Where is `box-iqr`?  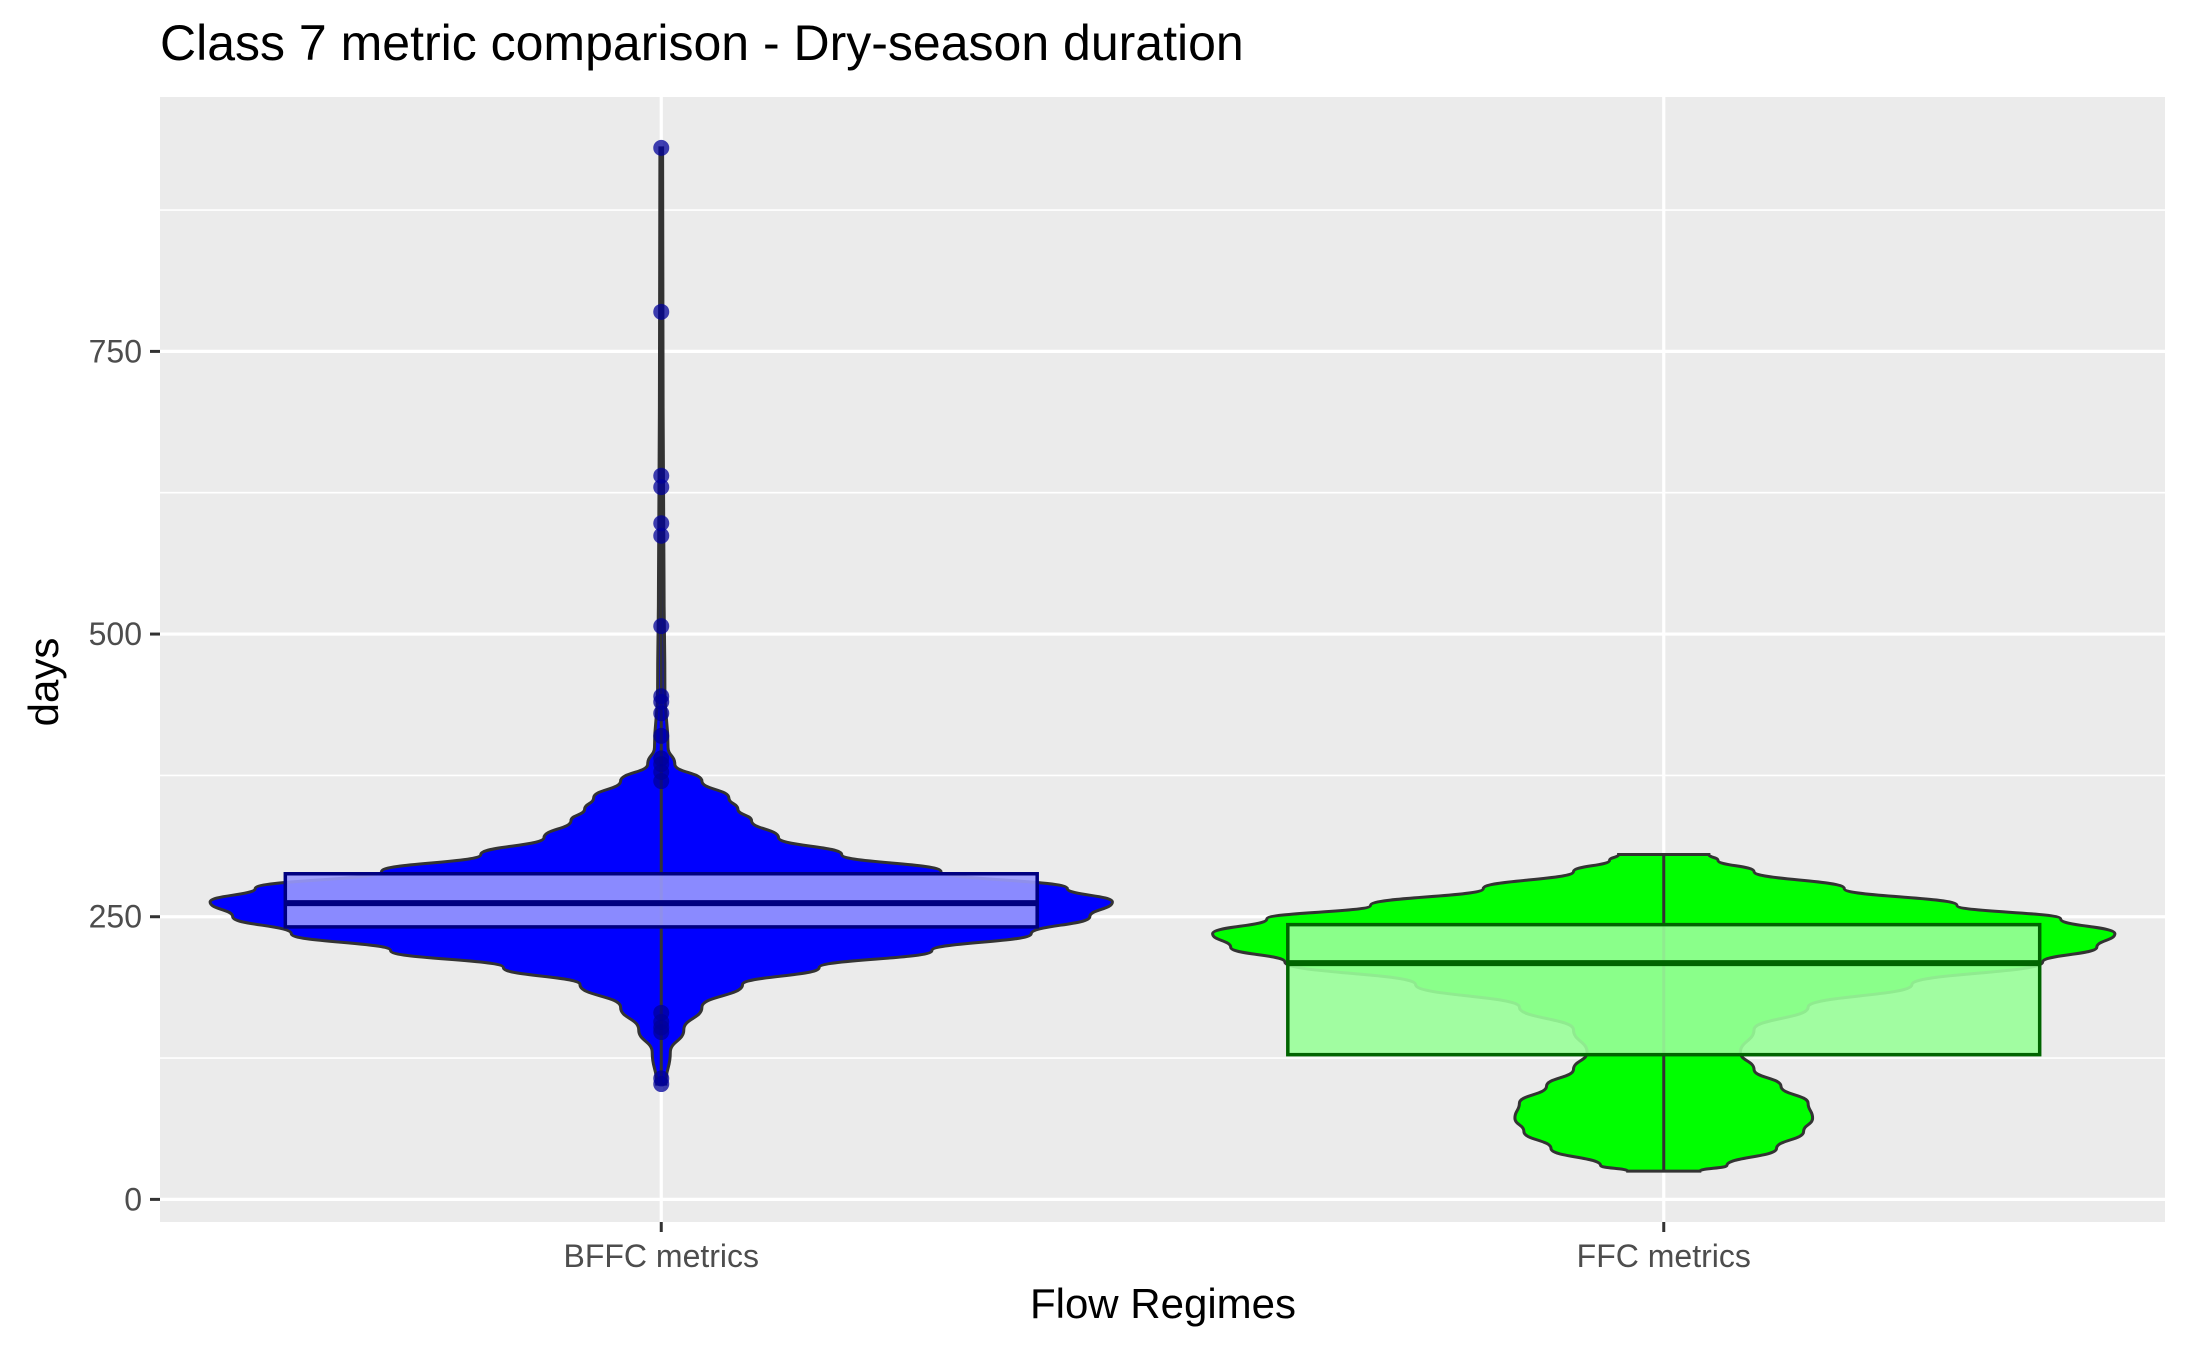
box-iqr is located at coordinates (1664, 989).